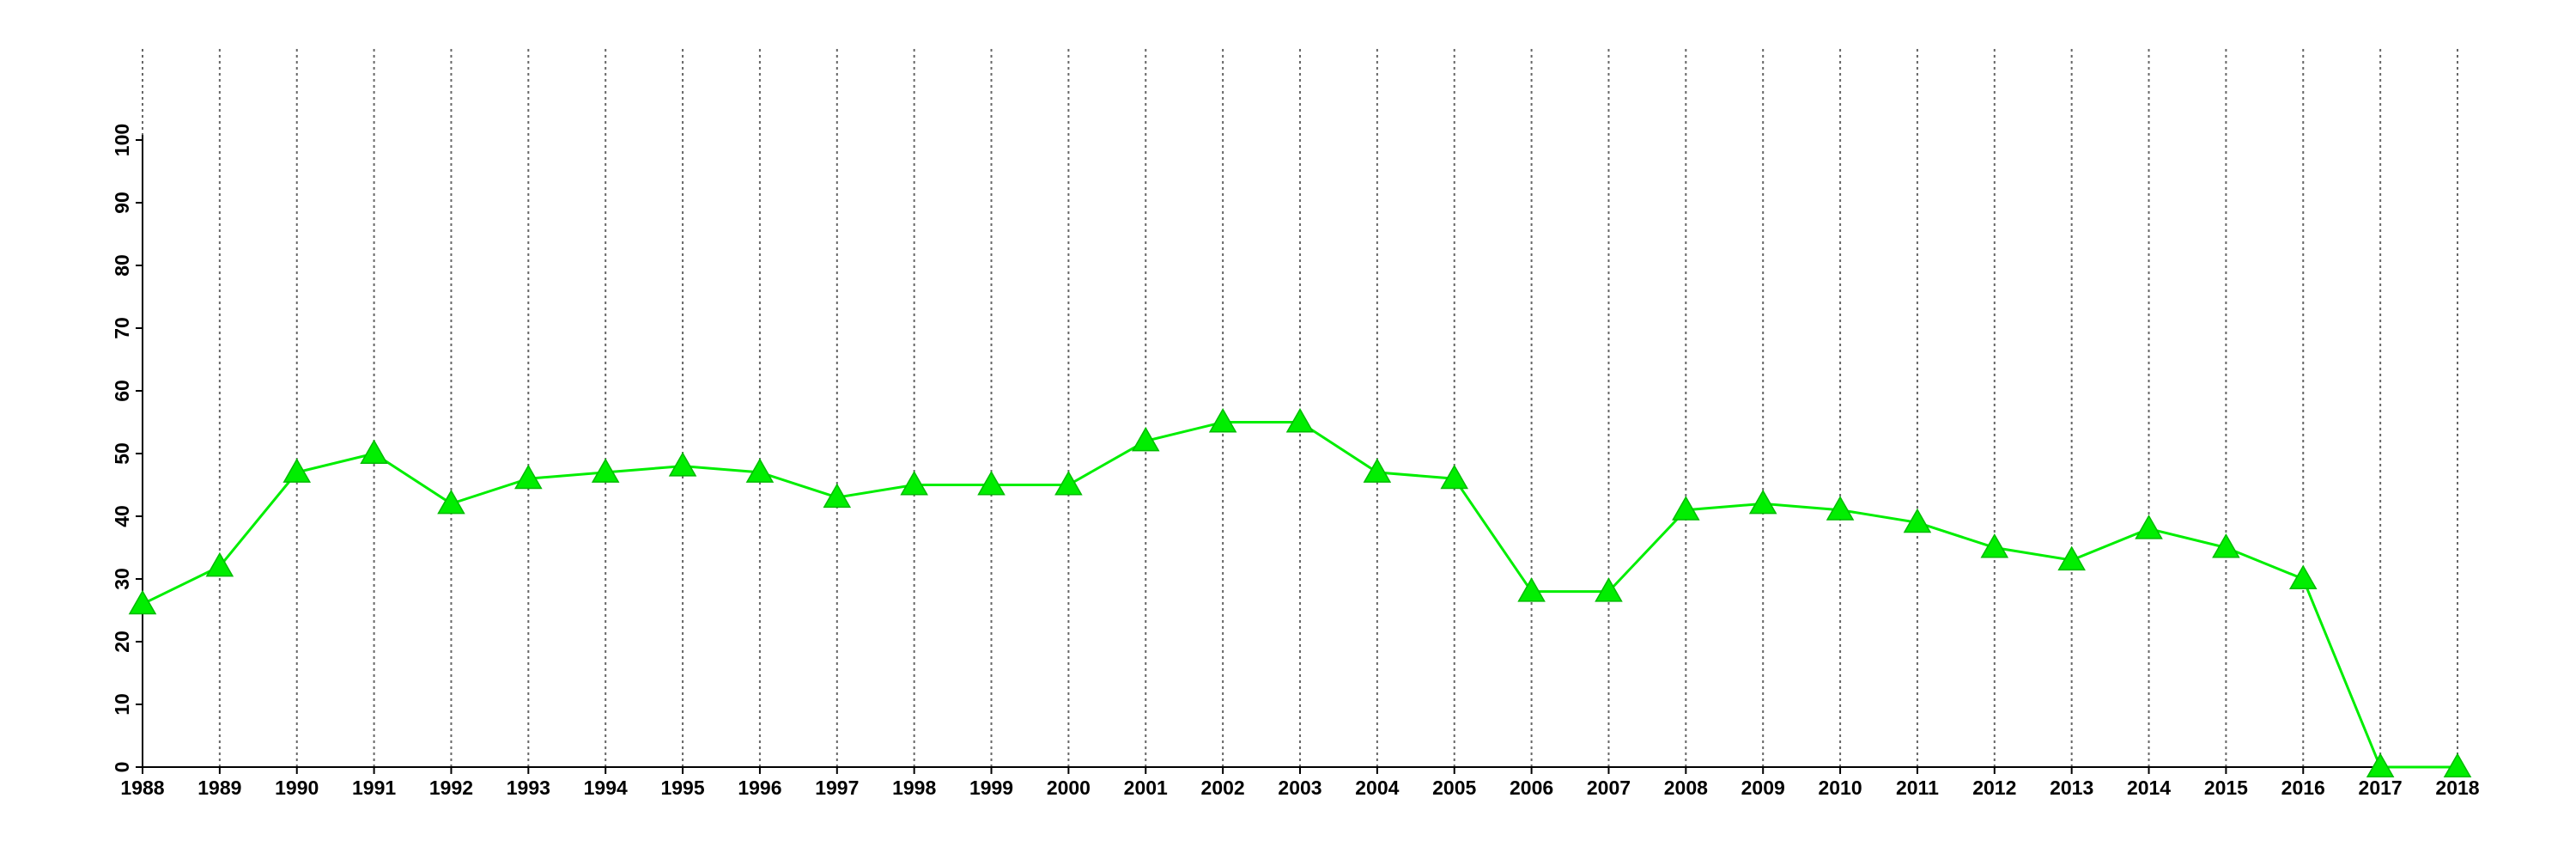  Describe the element at coordinates (142, 788) in the screenshot. I see `x-tick-label: 1988` at that location.